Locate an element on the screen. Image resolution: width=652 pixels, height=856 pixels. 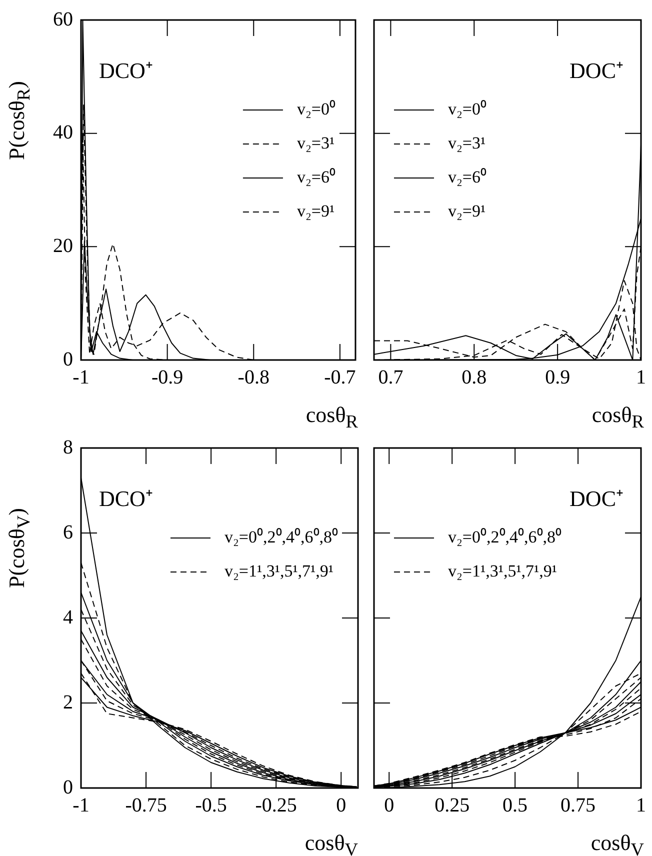
x-tick-label: -0.7 is located at coordinates (340, 377).